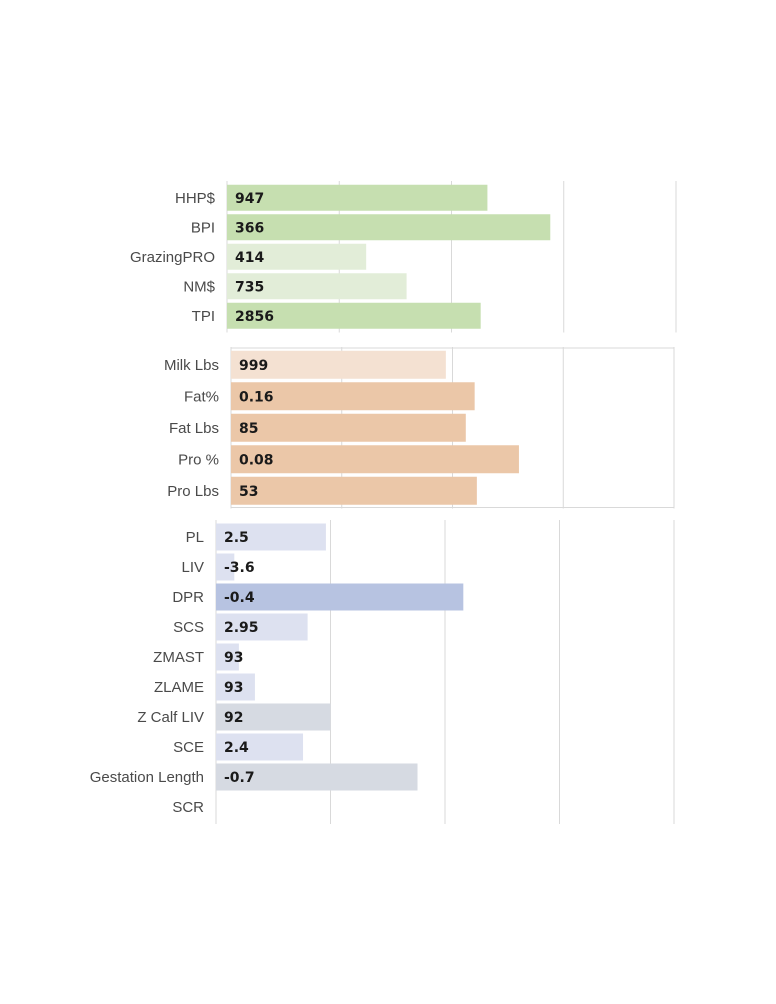 The height and width of the screenshot is (1004, 776). I want to click on data-label: -3.6, so click(239, 568).